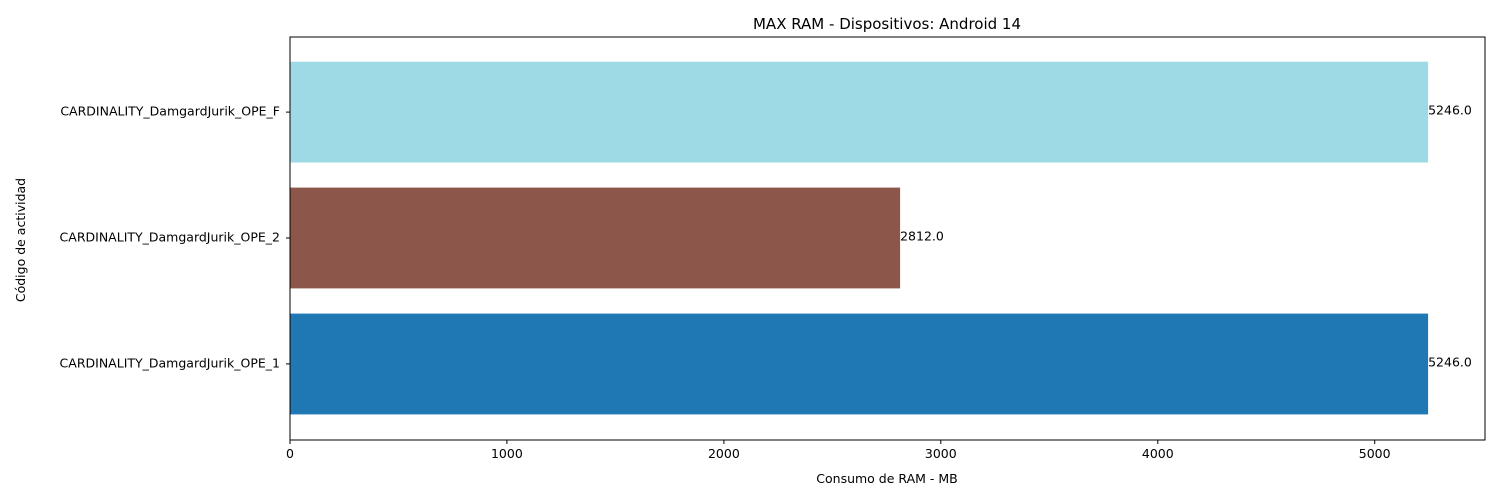  What do you see at coordinates (922, 236) in the screenshot?
I see `data-label: 2812.0` at bounding box center [922, 236].